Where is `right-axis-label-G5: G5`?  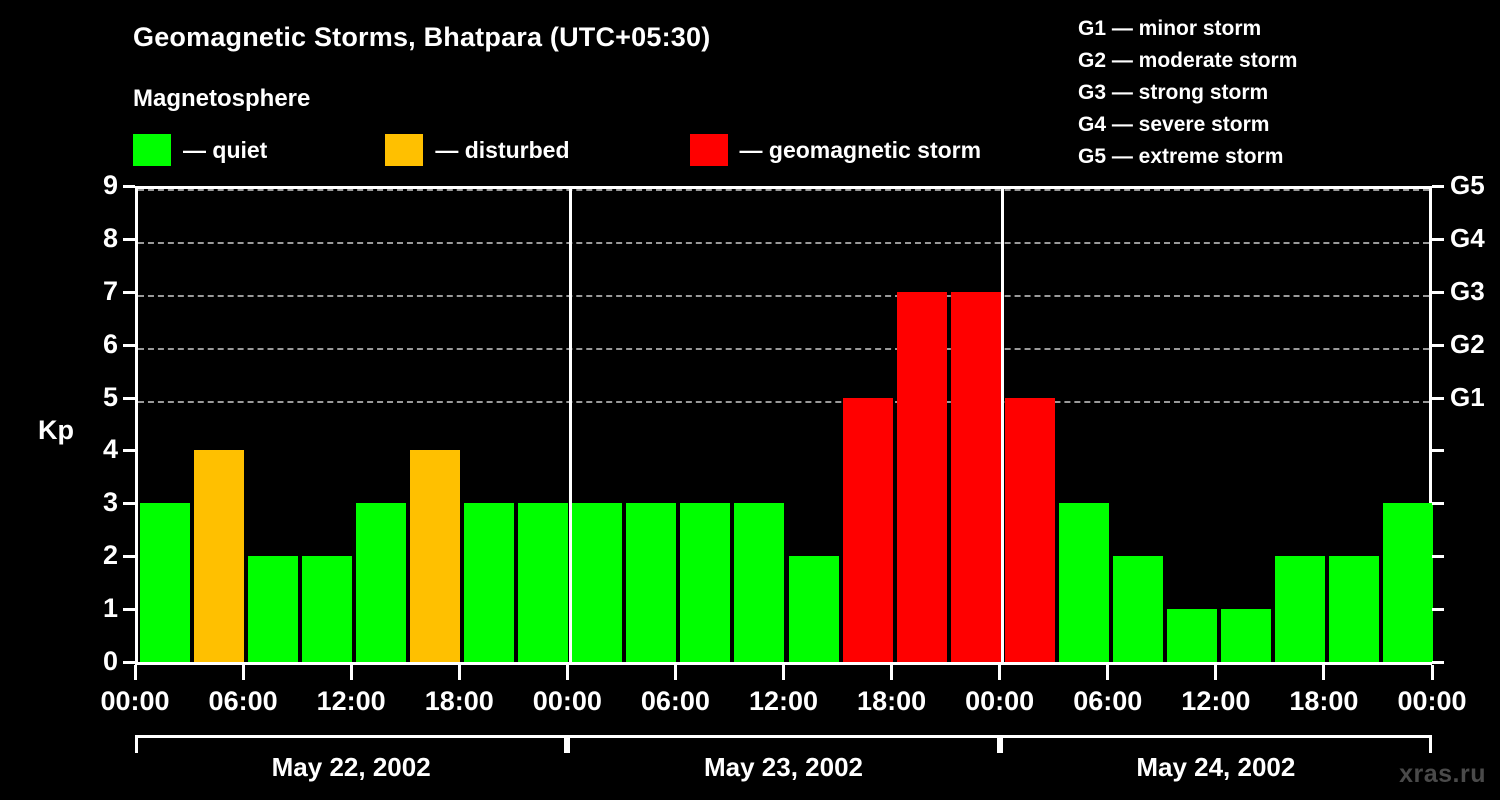 right-axis-label-G5: G5 is located at coordinates (1467, 185).